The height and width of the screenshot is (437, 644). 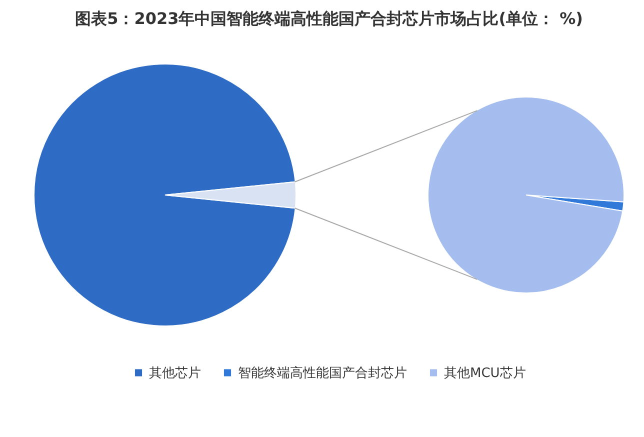 What do you see at coordinates (526, 195) in the screenshot?
I see `pie-slice` at bounding box center [526, 195].